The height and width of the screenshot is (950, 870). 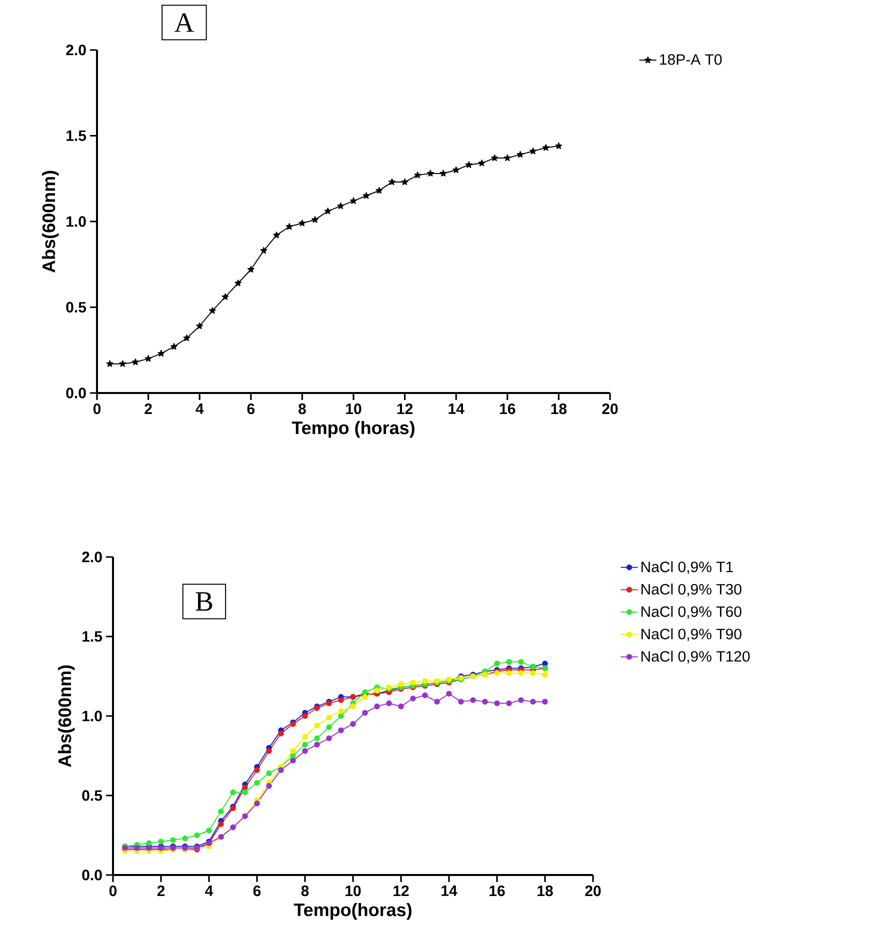 What do you see at coordinates (184, 22) in the screenshot?
I see `text: A` at bounding box center [184, 22].